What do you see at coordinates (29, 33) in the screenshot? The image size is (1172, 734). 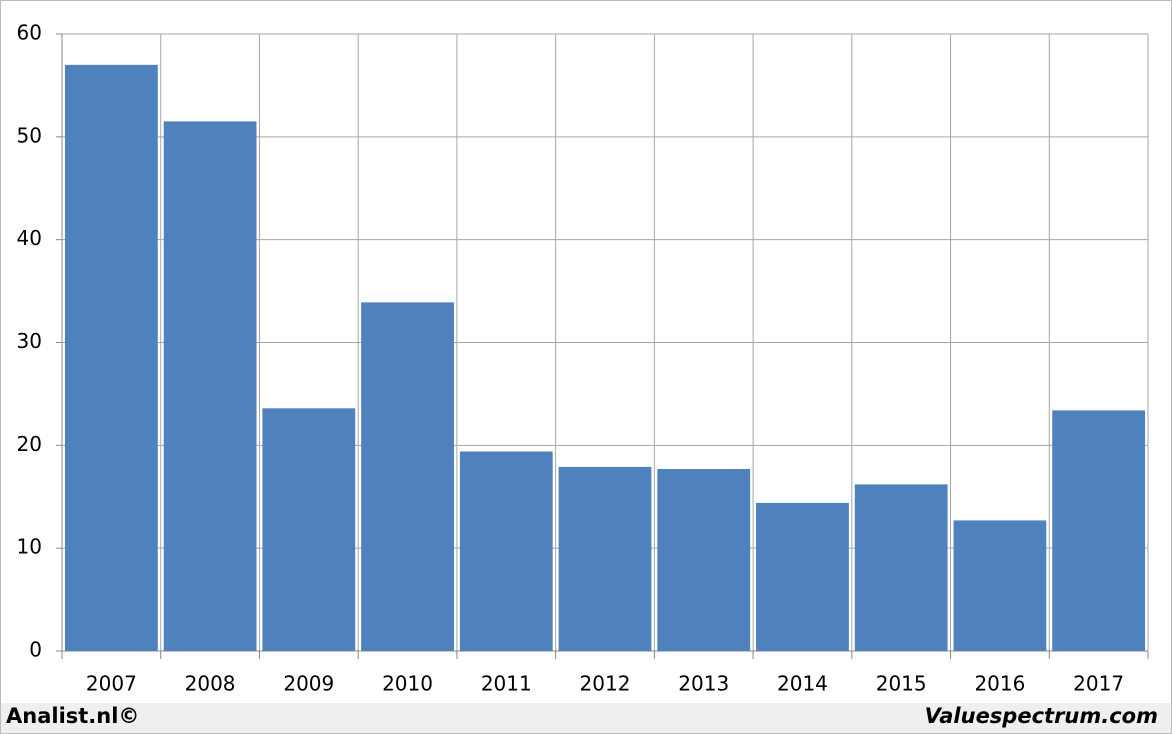 I see `y-tick-label: 60` at bounding box center [29, 33].